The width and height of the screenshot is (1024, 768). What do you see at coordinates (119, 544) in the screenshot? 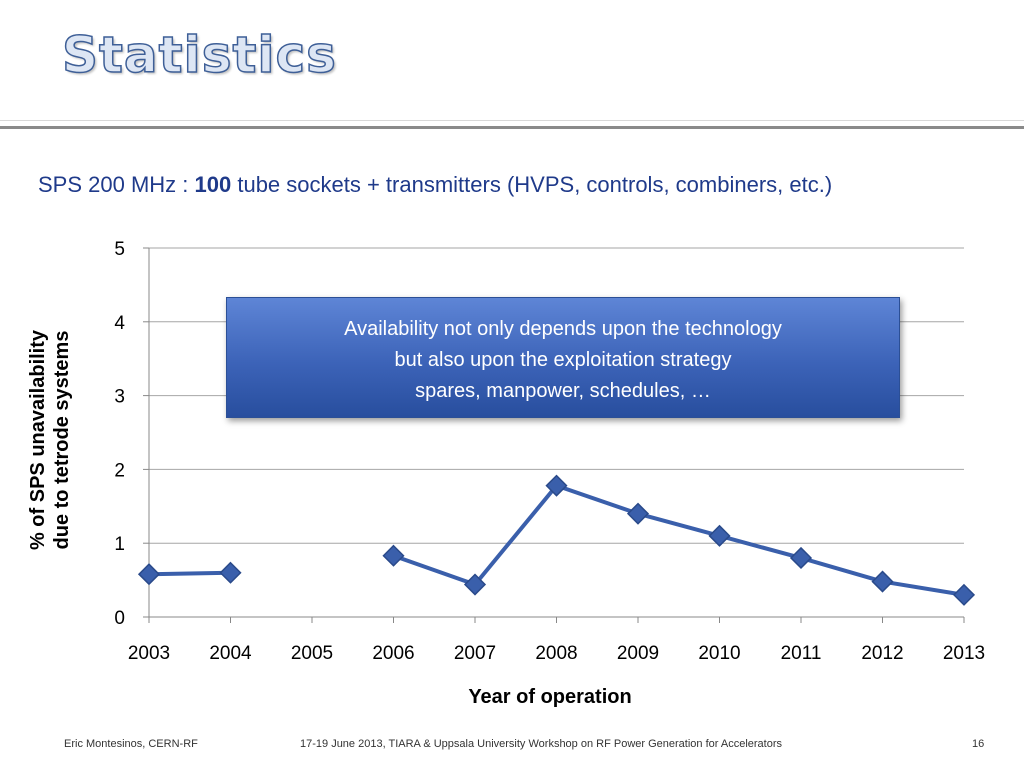
I see `y-tick-label: 1` at bounding box center [119, 544].